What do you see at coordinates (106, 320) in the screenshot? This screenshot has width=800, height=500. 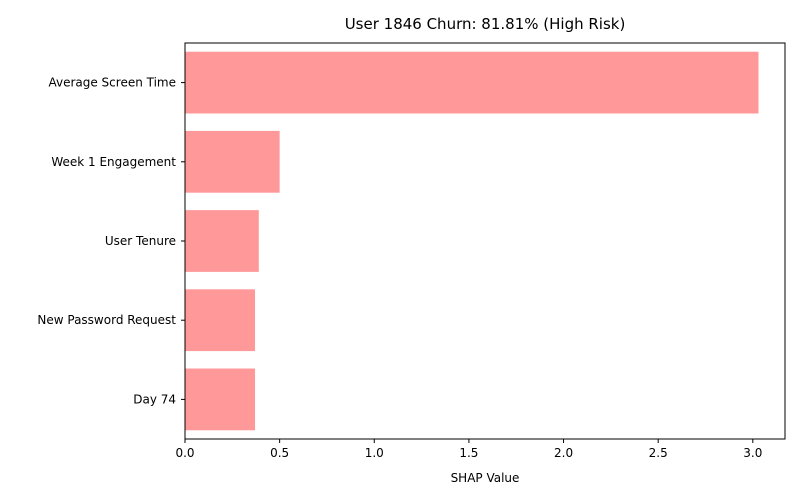 I see `y-tick-label: New Password Request` at bounding box center [106, 320].